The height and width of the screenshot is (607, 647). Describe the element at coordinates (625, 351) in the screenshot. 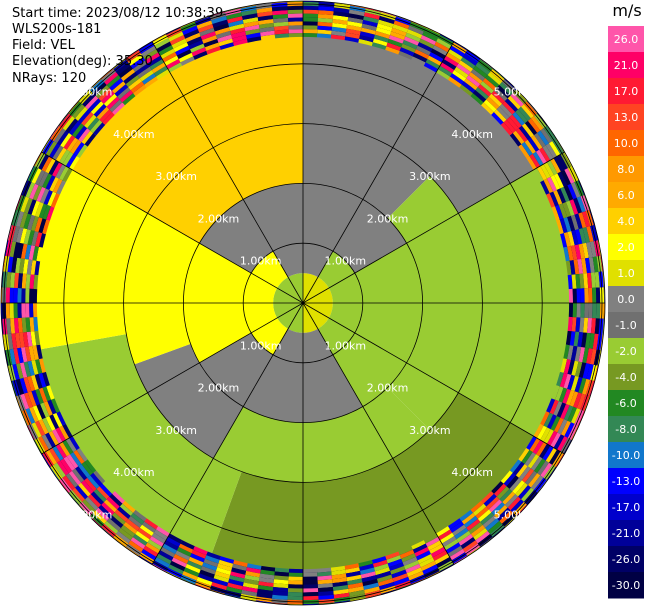

I see `colorbar-tick-label: -2.0` at that location.